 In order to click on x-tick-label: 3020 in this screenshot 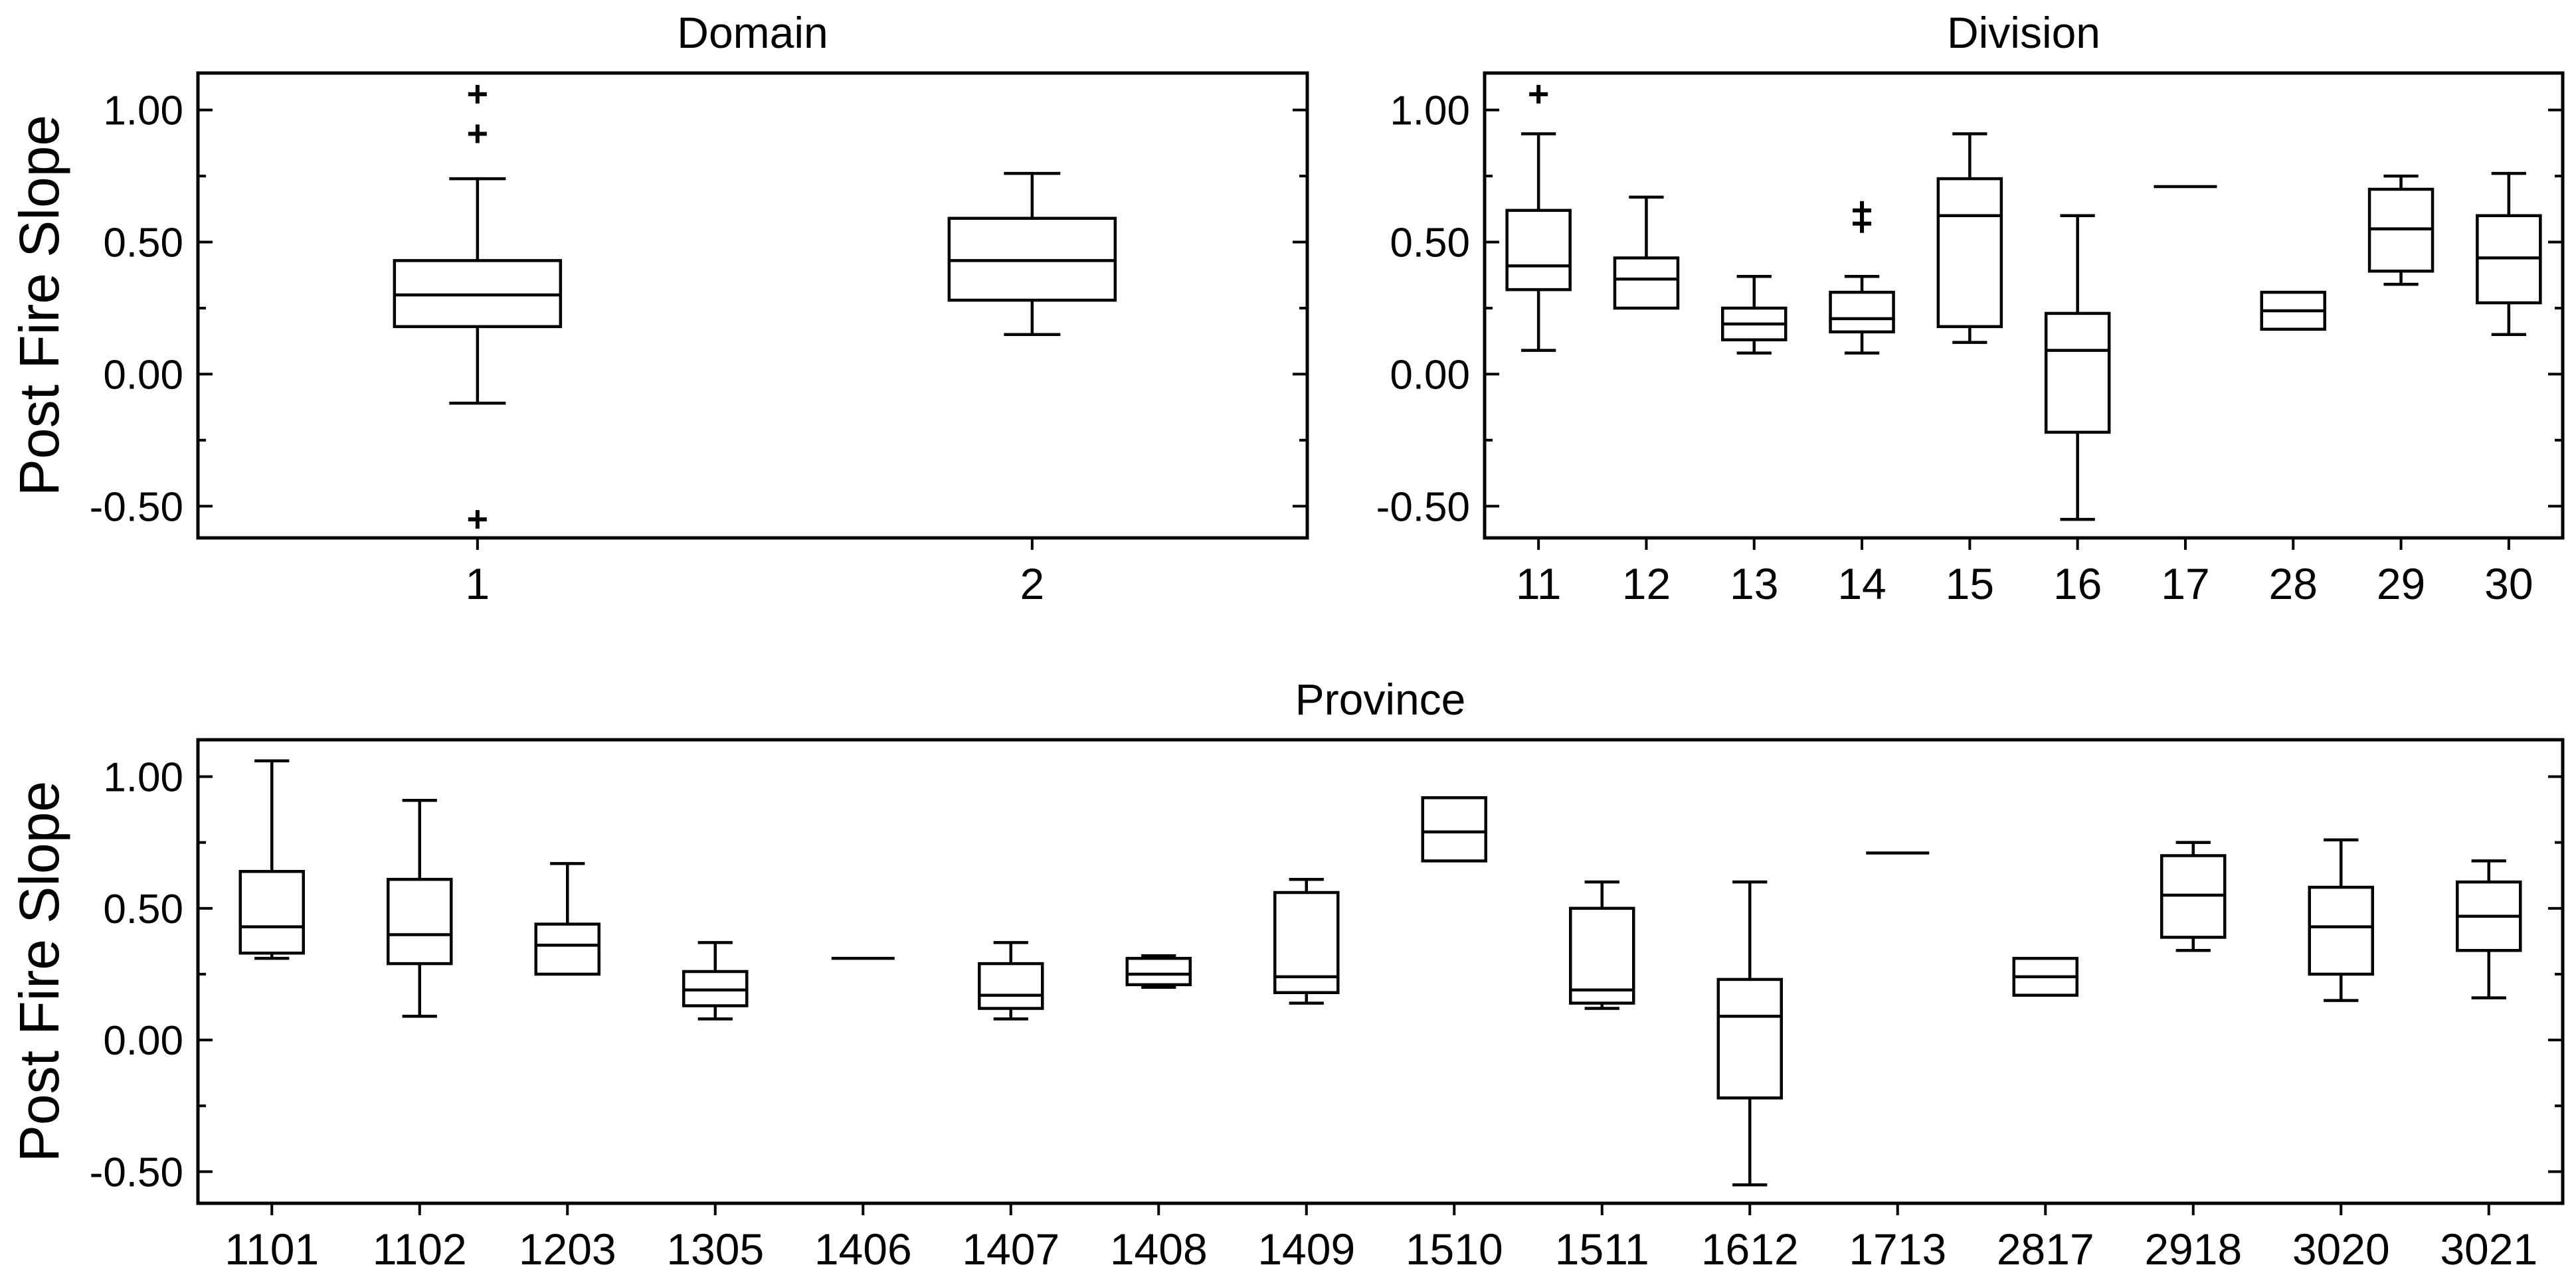, I will do `click(2341, 1249)`.